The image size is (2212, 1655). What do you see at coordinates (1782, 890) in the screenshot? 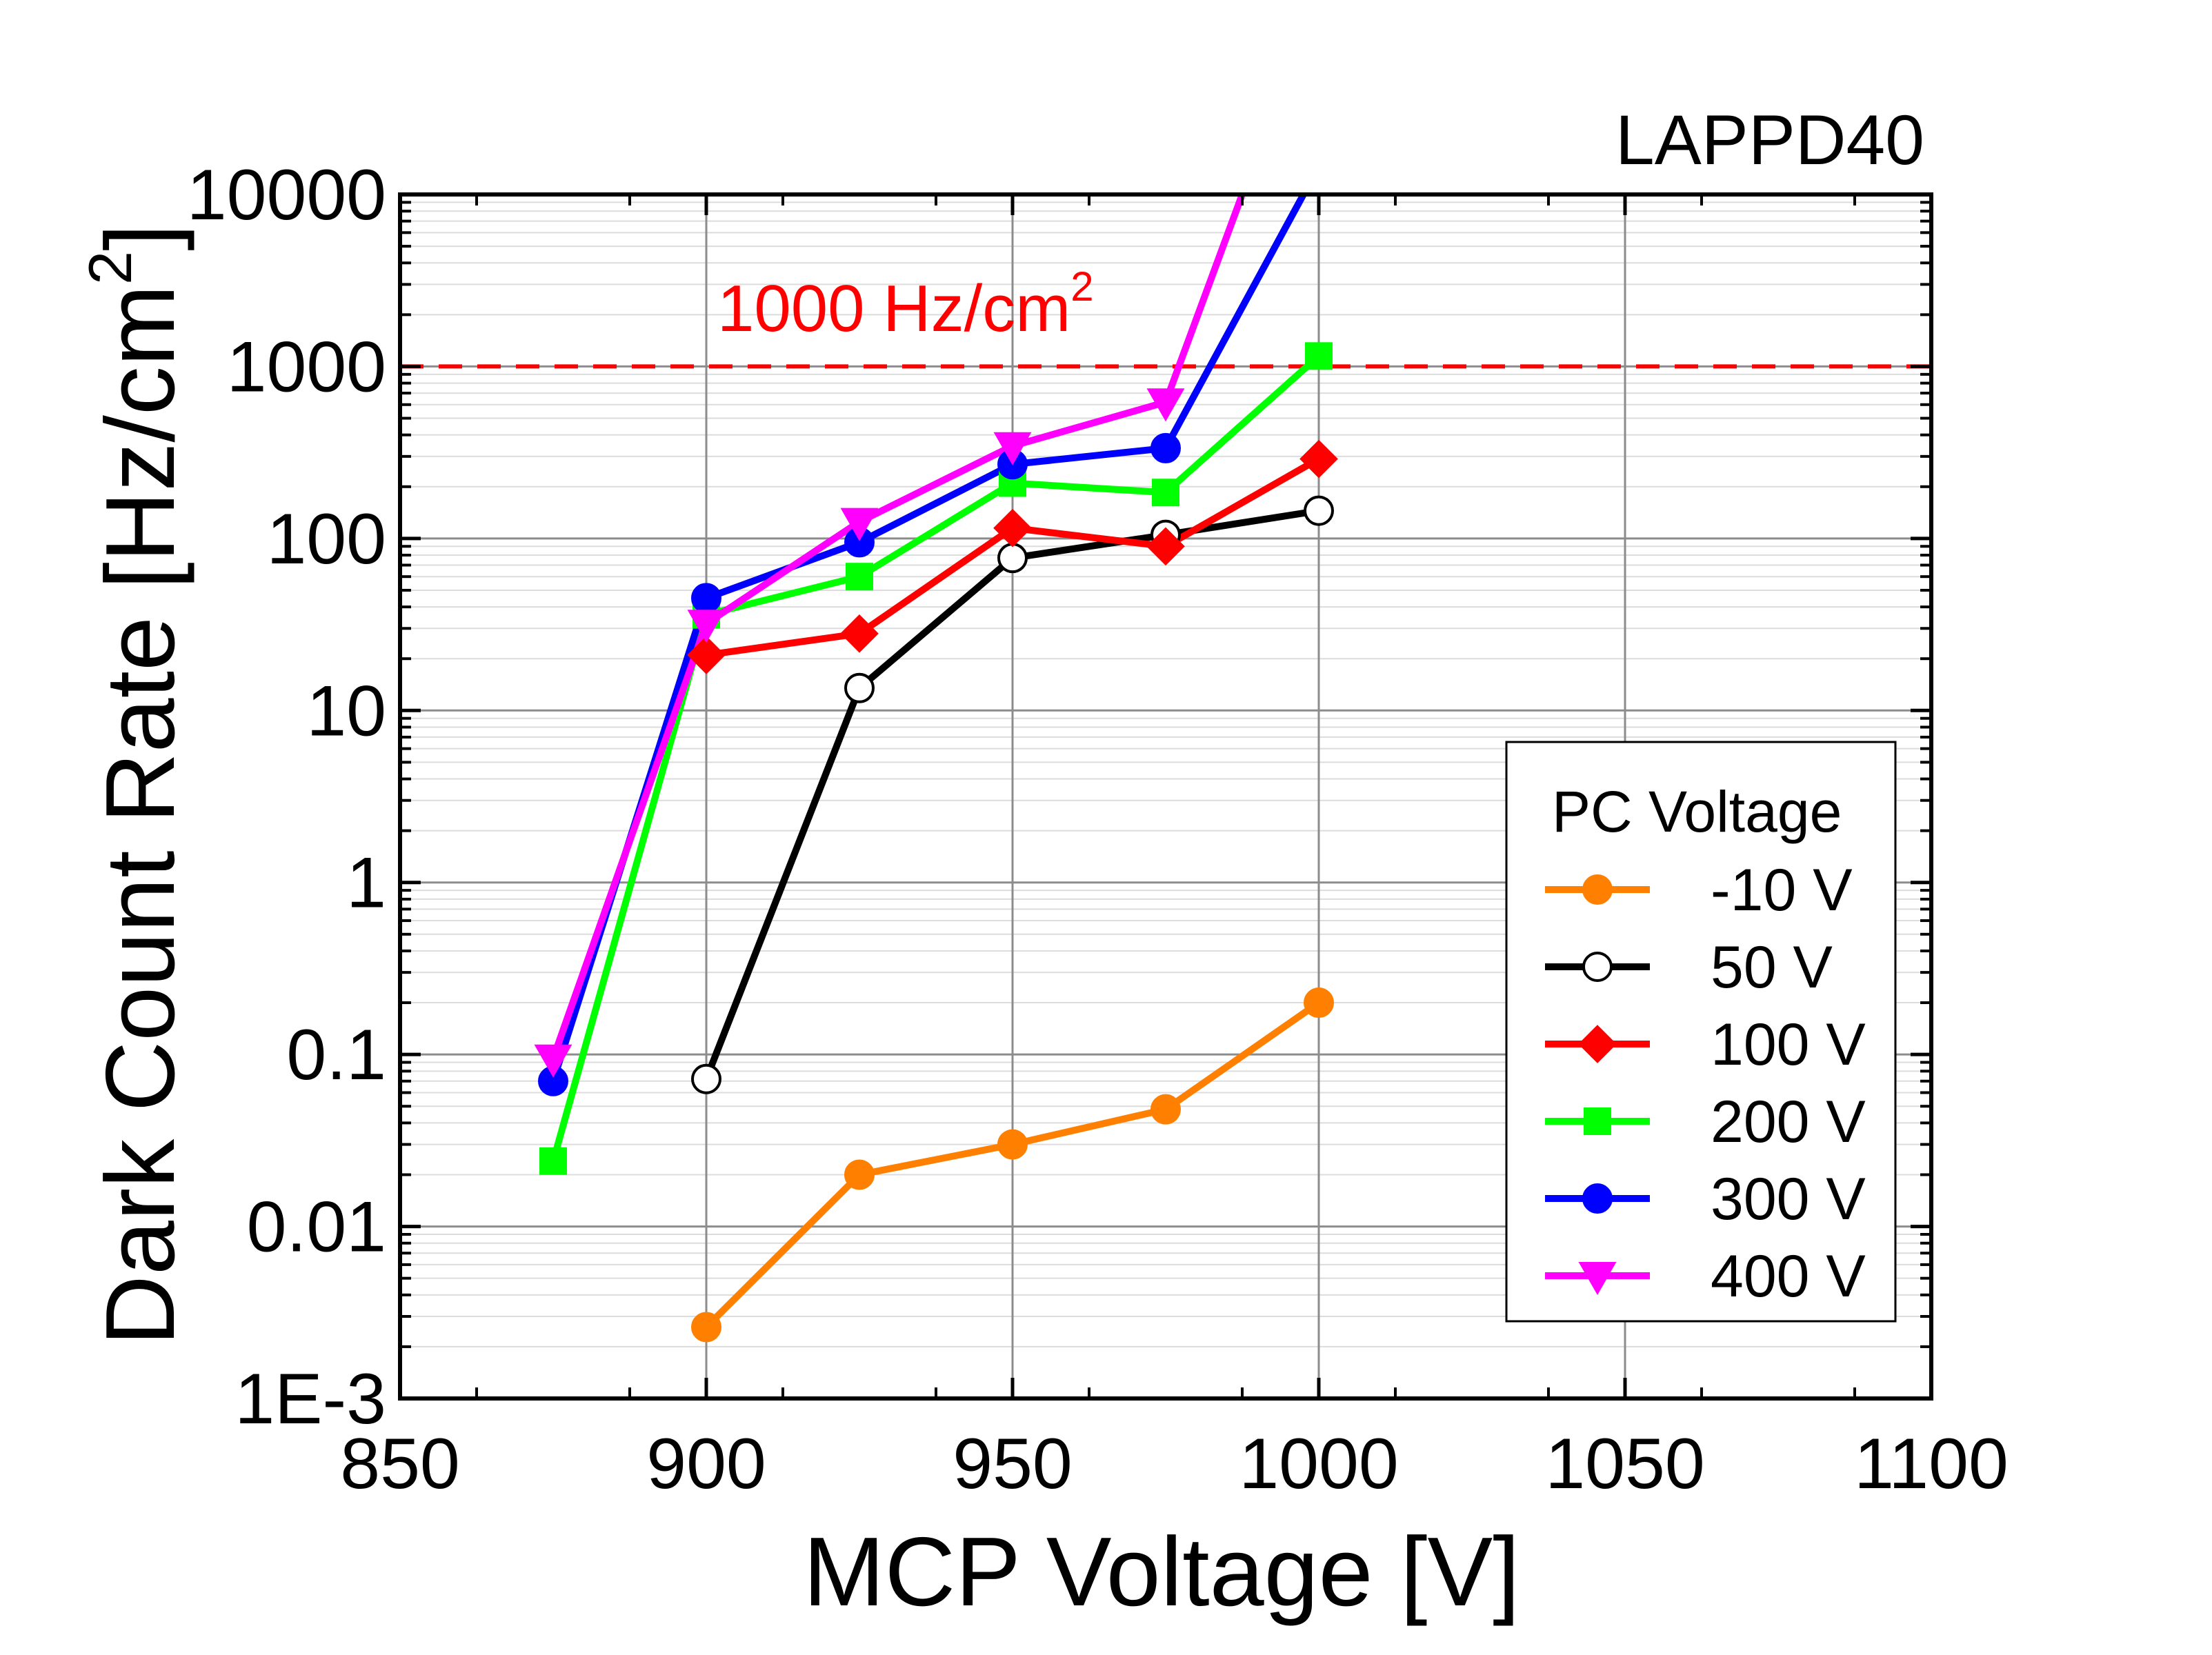
I see `legend-entry-label: -10 V` at bounding box center [1782, 890].